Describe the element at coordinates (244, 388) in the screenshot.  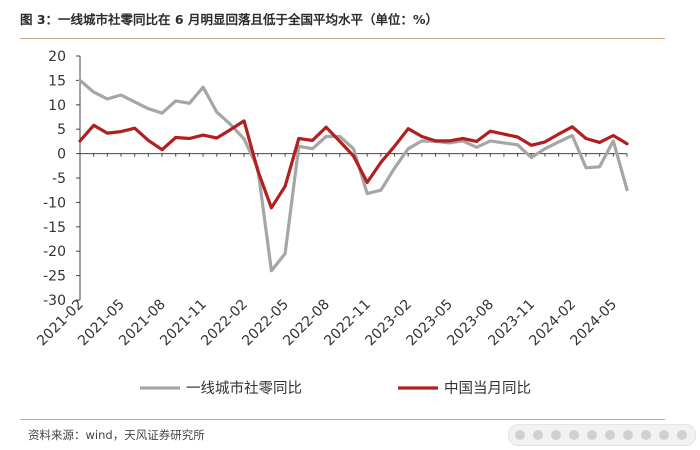
I see `legend-label: 一线城市社零同比` at that location.